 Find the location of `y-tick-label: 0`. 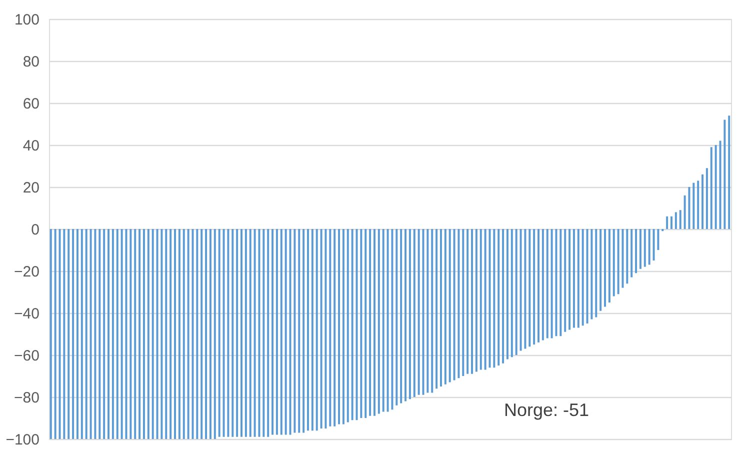

y-tick-label: 0 is located at coordinates (35, 230).